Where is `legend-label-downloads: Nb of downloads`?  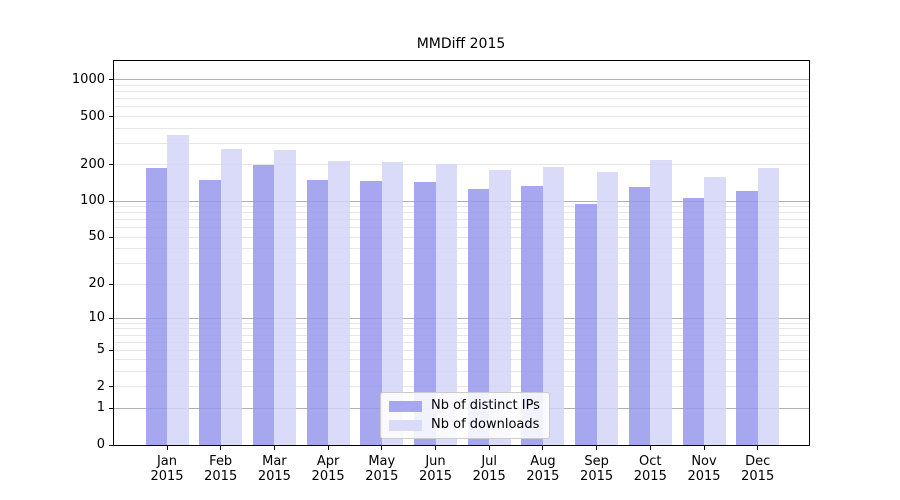
legend-label-downloads: Nb of downloads is located at coordinates (485, 424).